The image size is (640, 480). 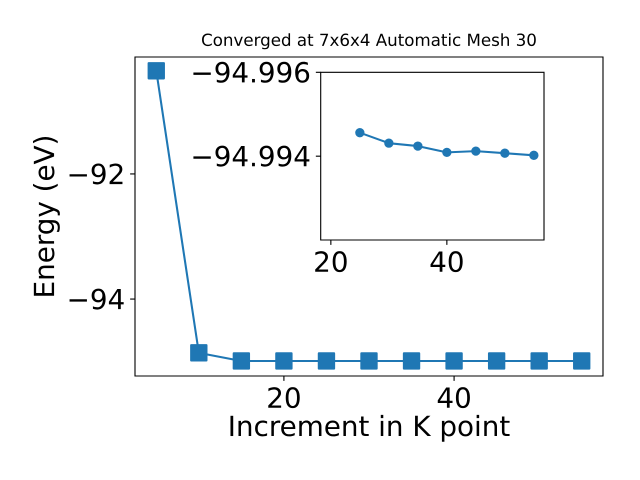 I want to click on chart-title: Converged at 7x6x4 Automatic Mesh 30, so click(x=369, y=41).